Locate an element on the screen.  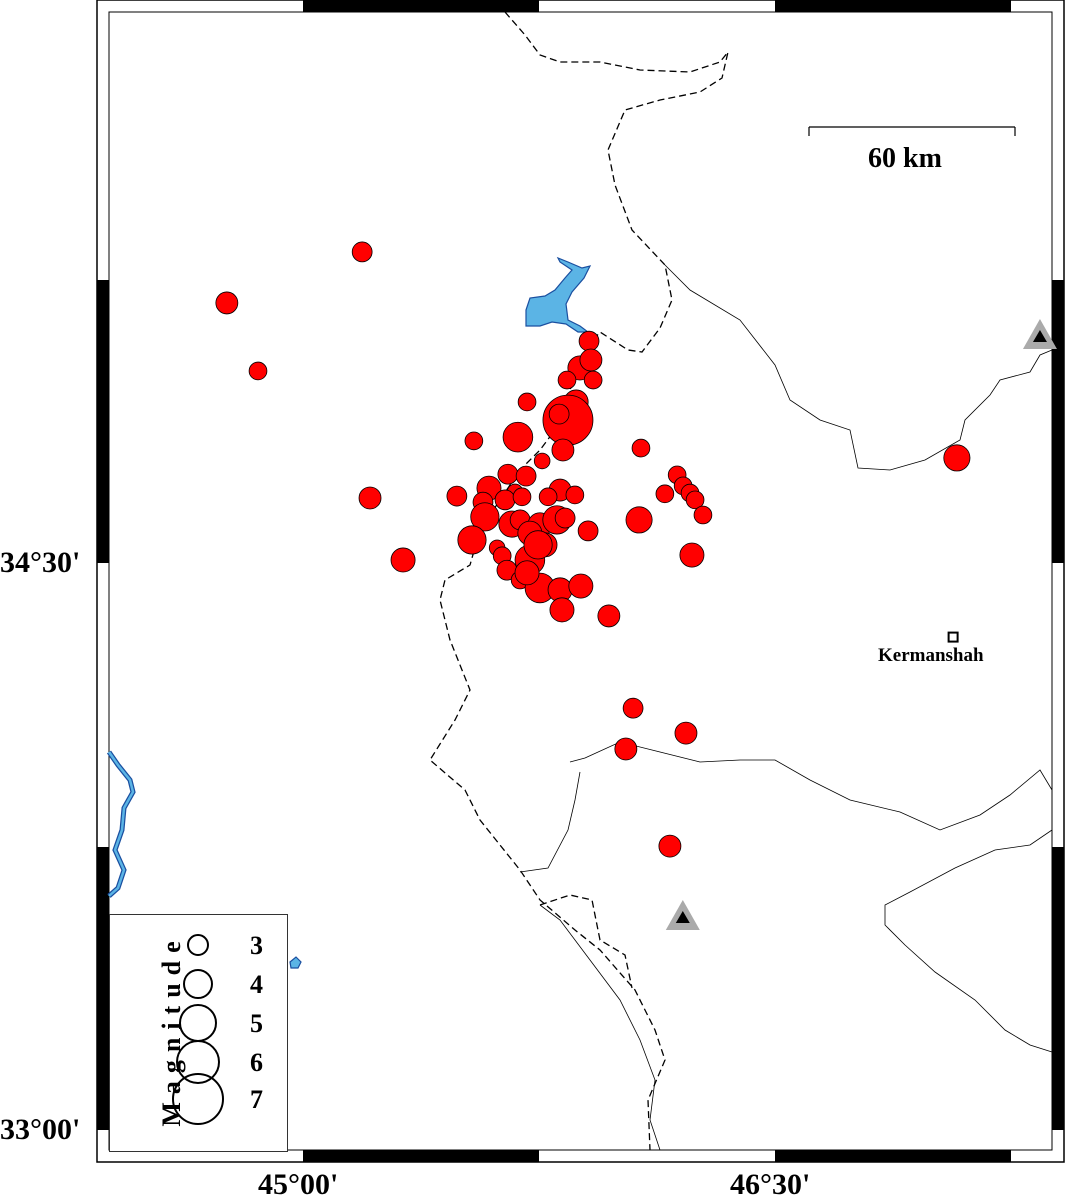
y-tick-label: 33°00' is located at coordinates (40, 1129).